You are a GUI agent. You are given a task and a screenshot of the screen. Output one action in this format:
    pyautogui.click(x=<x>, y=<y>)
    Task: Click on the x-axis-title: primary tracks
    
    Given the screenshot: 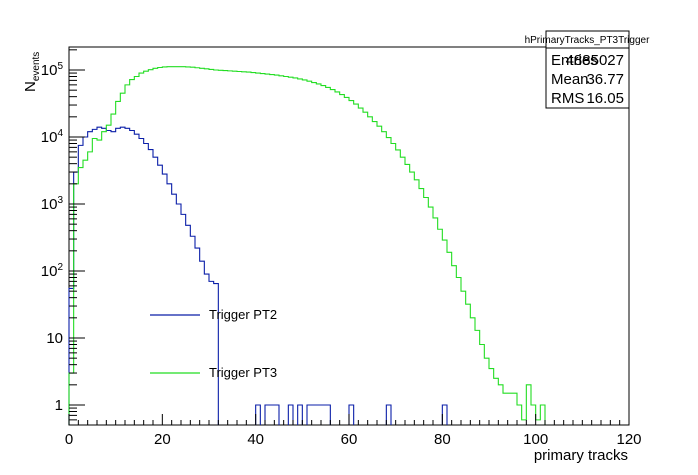 What is the action you would take?
    pyautogui.click(x=581, y=455)
    